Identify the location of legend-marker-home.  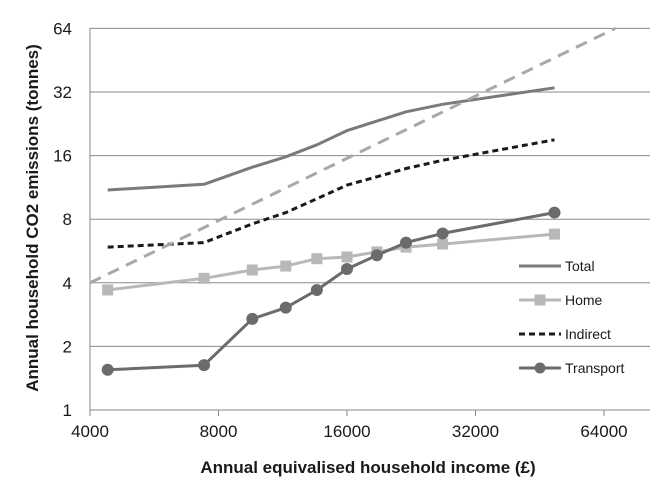
(540, 300).